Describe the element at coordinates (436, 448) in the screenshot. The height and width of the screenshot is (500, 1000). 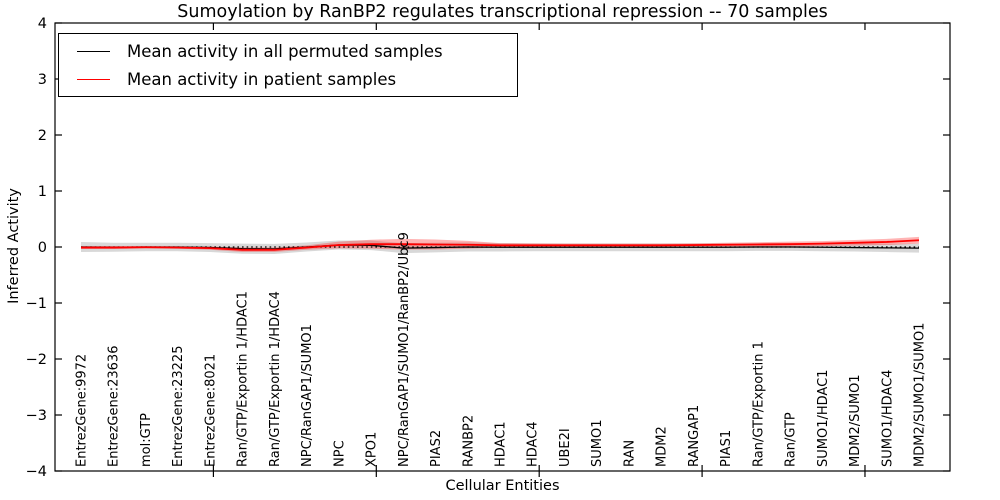
I see `category-label: PIAS2` at that location.